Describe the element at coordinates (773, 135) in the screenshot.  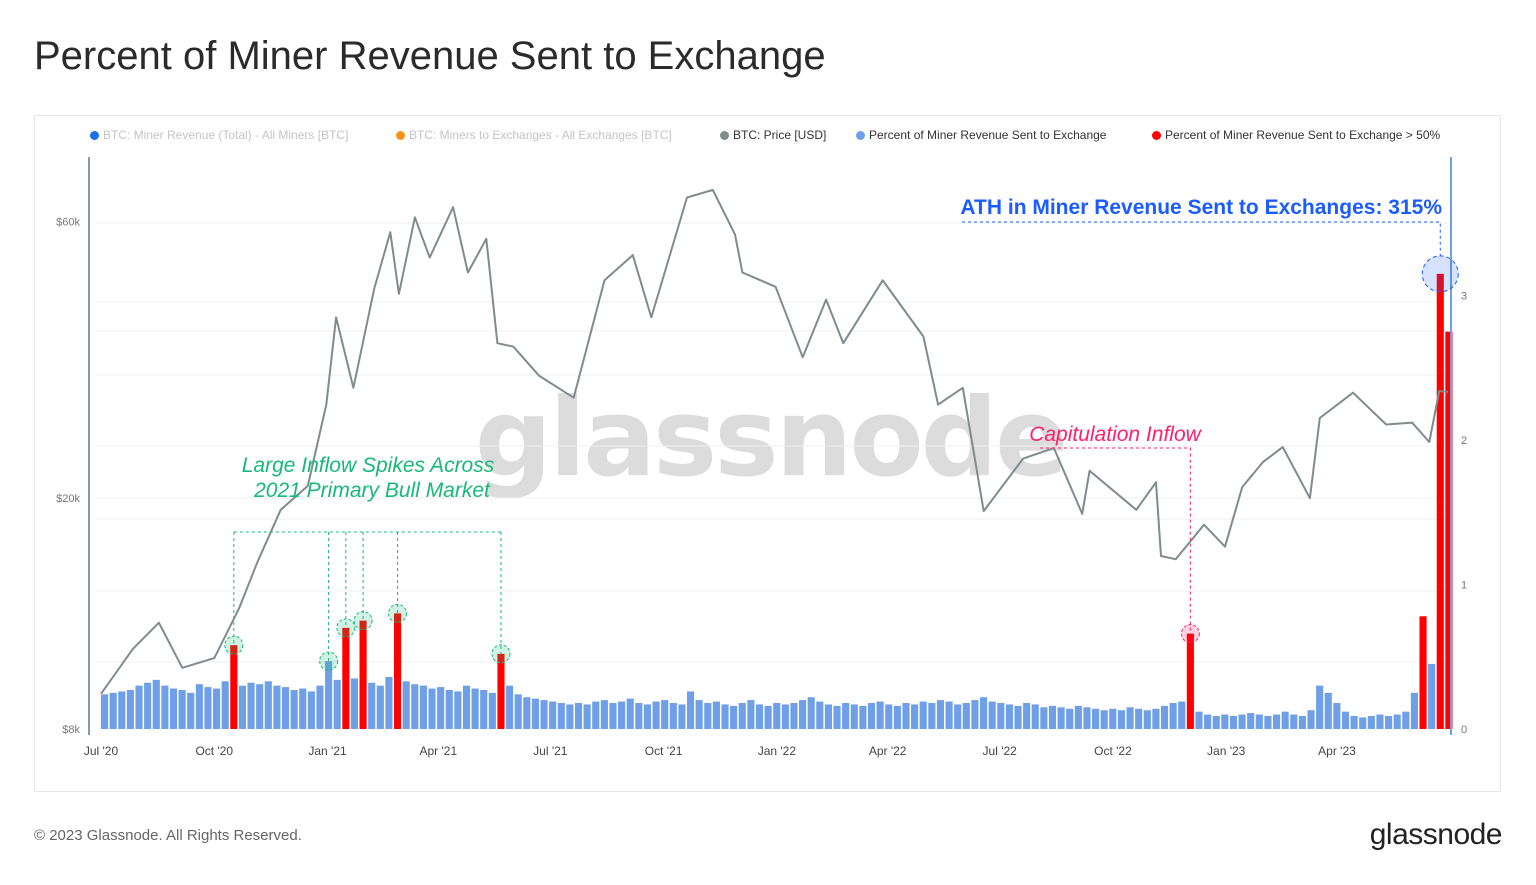
I see `legend-item: BTC: Price [USD]` at that location.